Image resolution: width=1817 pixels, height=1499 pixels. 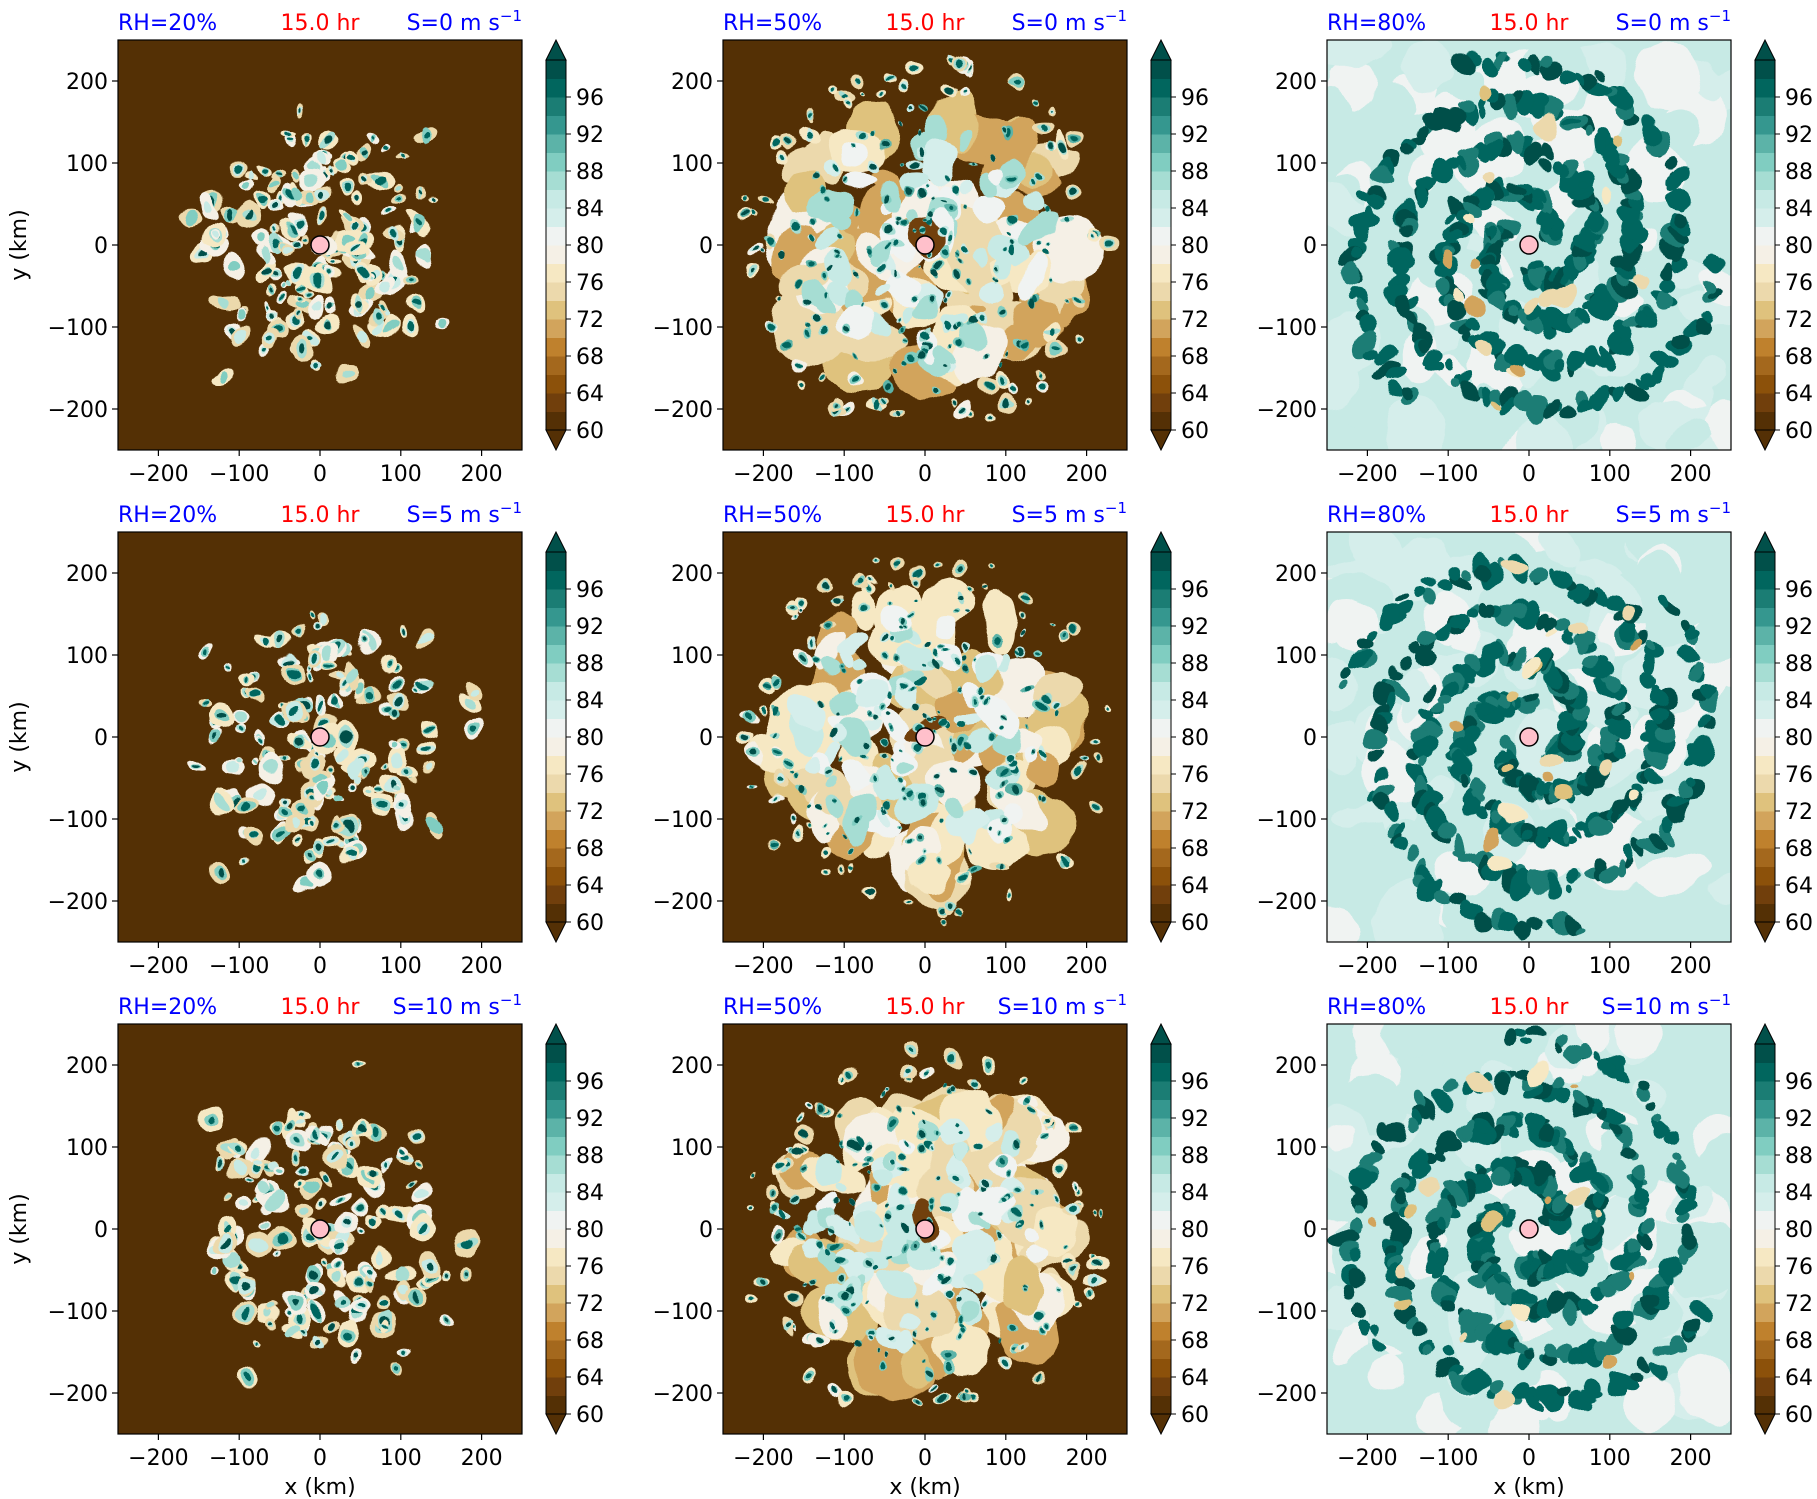 What do you see at coordinates (78, 410) in the screenshot?
I see `y-tick-label: −200` at bounding box center [78, 410].